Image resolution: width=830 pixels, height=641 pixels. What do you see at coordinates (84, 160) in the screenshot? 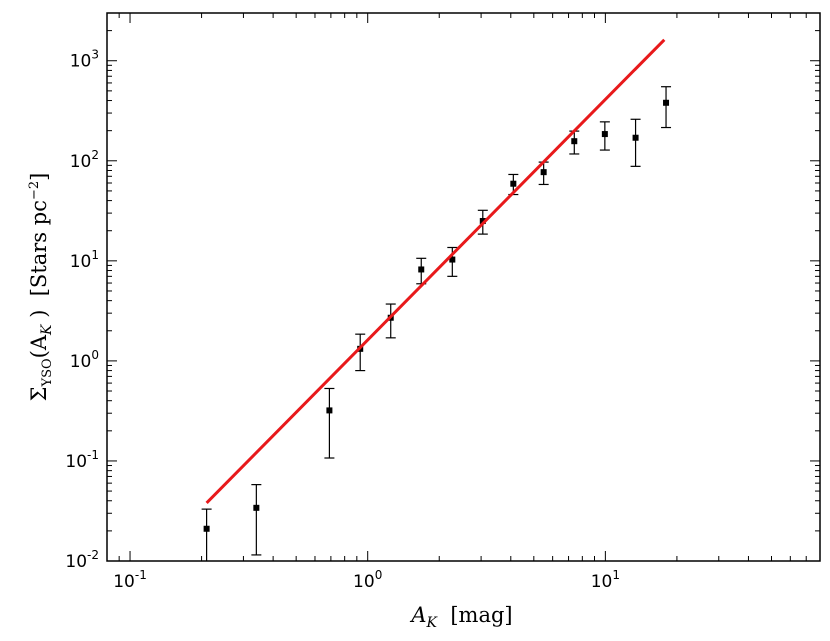
I see `y-tick-label: 10²` at bounding box center [84, 160].